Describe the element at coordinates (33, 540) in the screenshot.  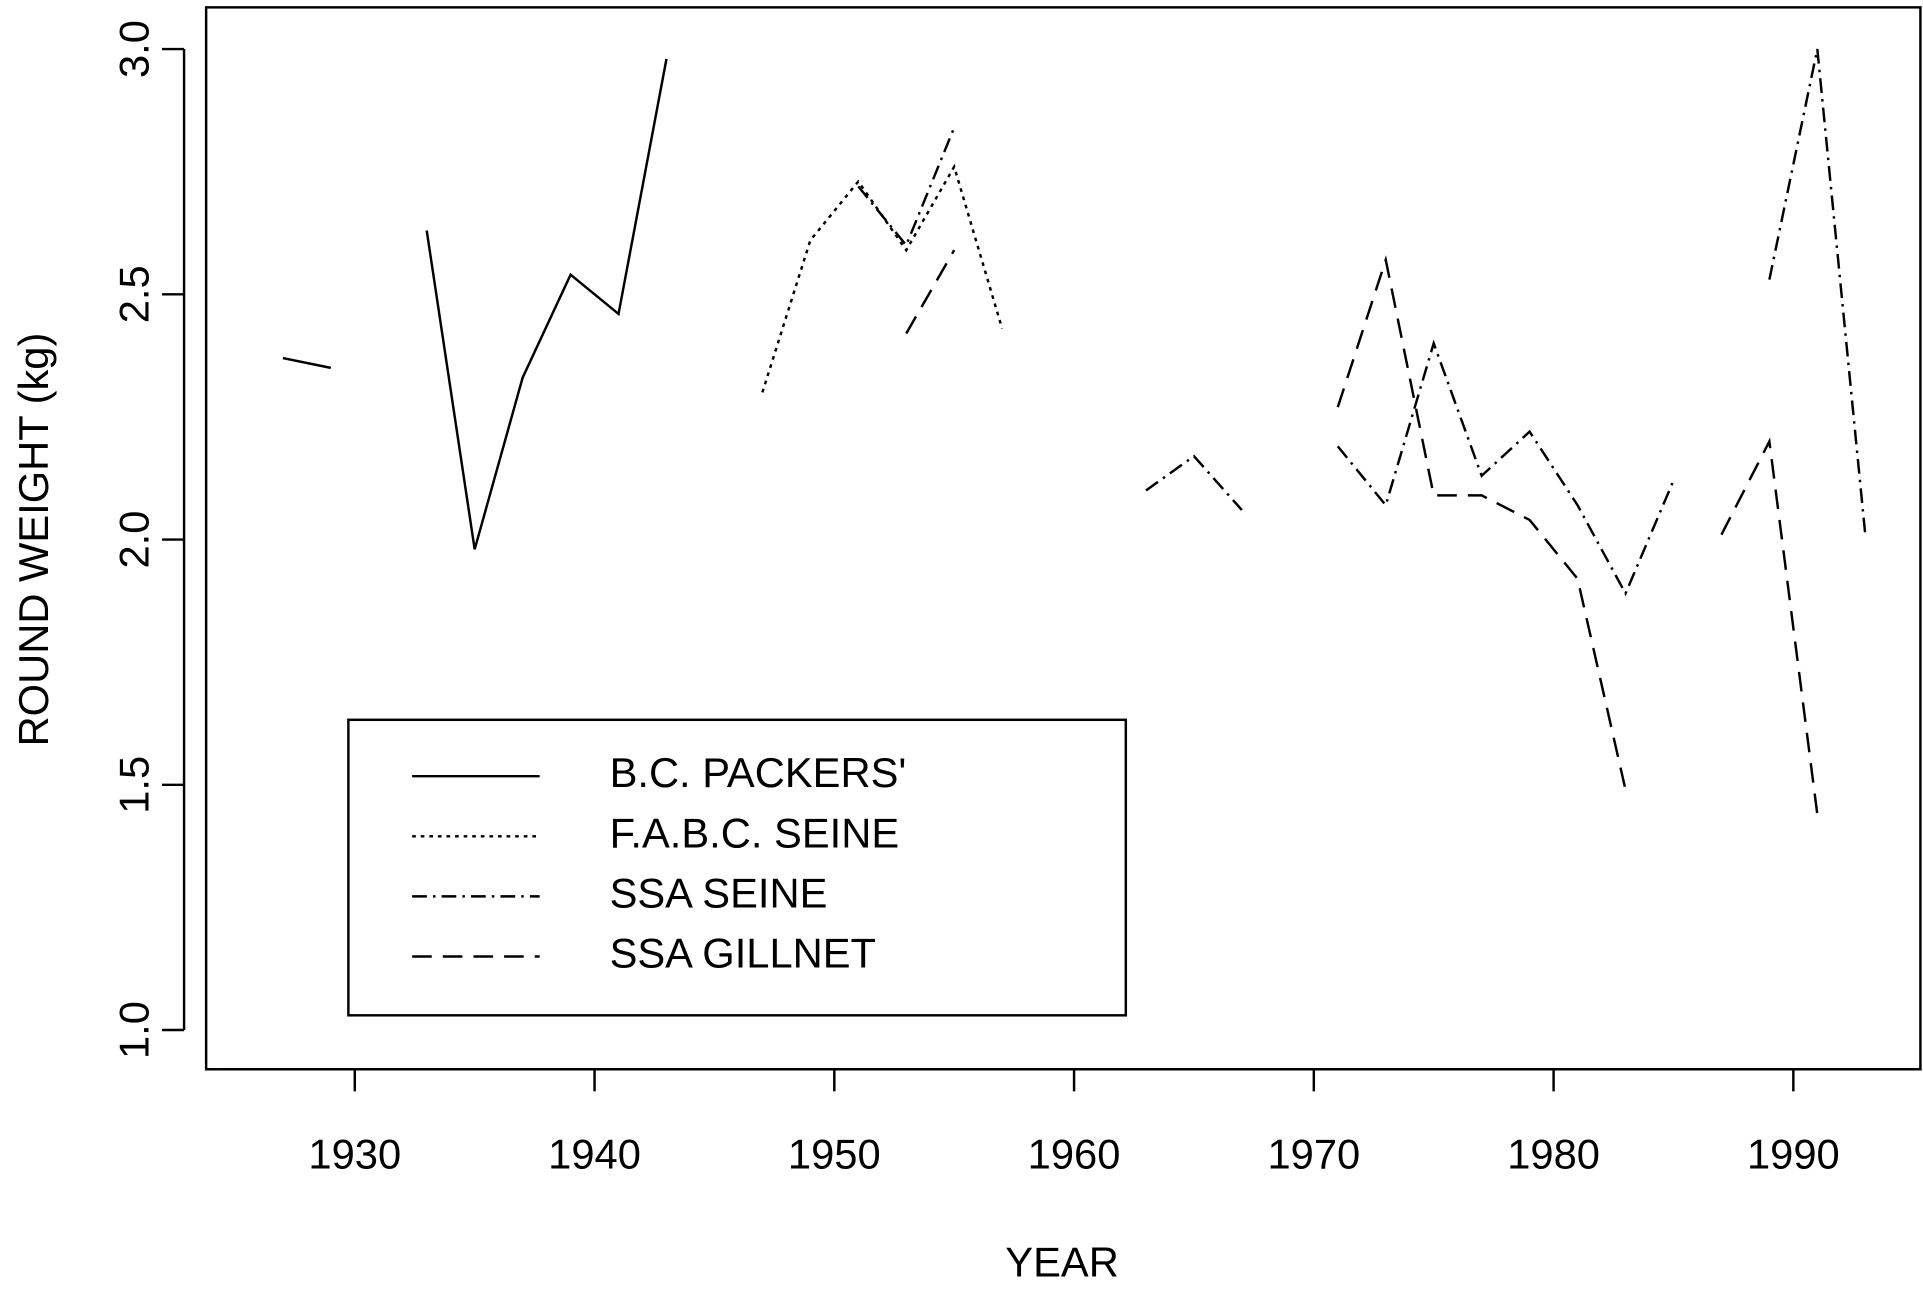
I see `y-axis-label: ROUND WEIGHT (kg)` at that location.